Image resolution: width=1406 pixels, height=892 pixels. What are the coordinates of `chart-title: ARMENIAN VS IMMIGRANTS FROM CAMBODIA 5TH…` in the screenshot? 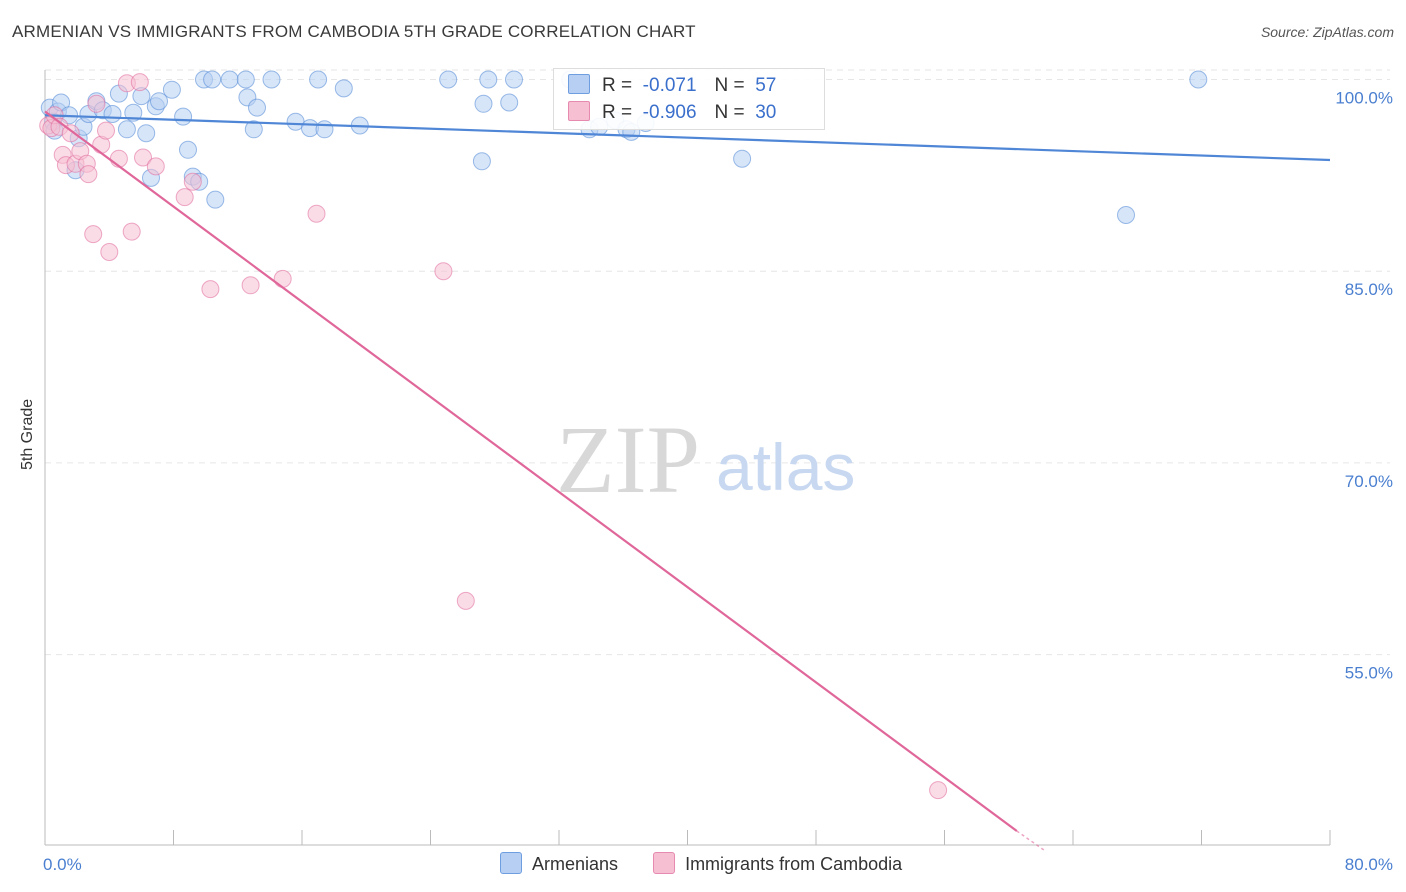 It's located at (354, 31).